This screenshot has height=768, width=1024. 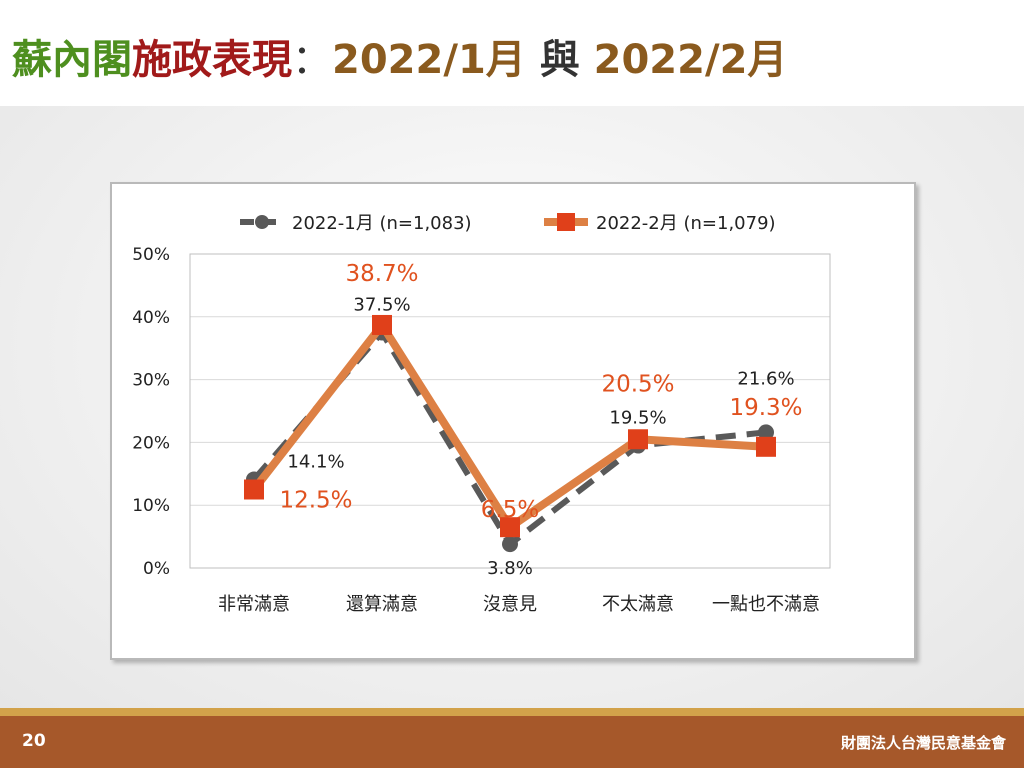 I want to click on x-category-label: 還算滿意, so click(x=382, y=604).